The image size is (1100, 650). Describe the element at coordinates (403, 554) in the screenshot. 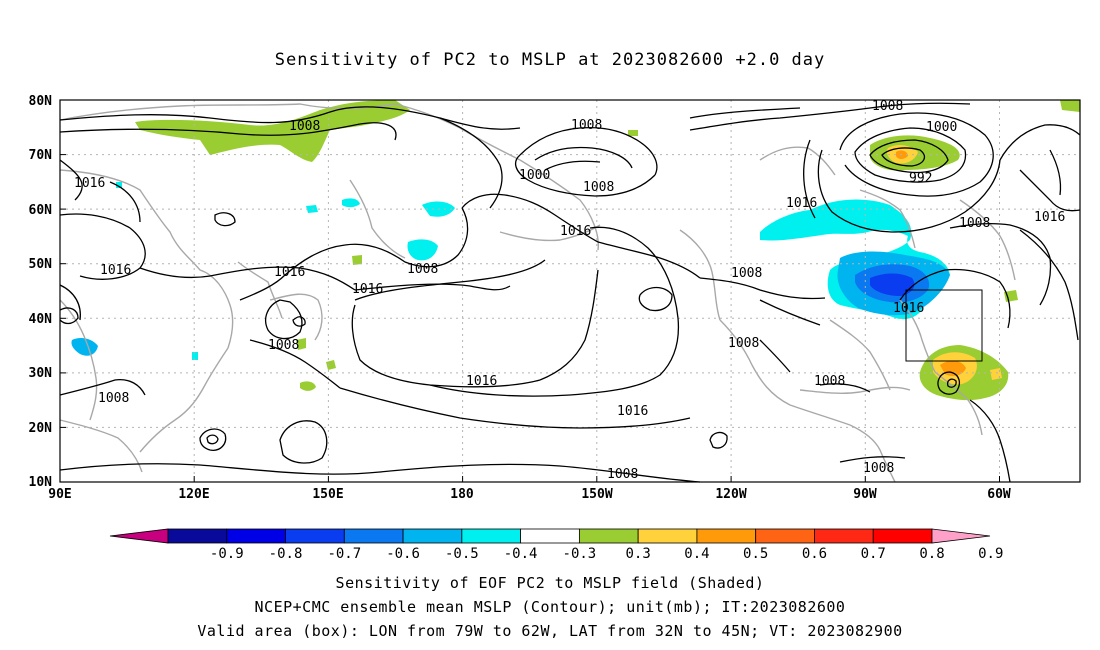

I see `colorbar-label: -0.6` at that location.